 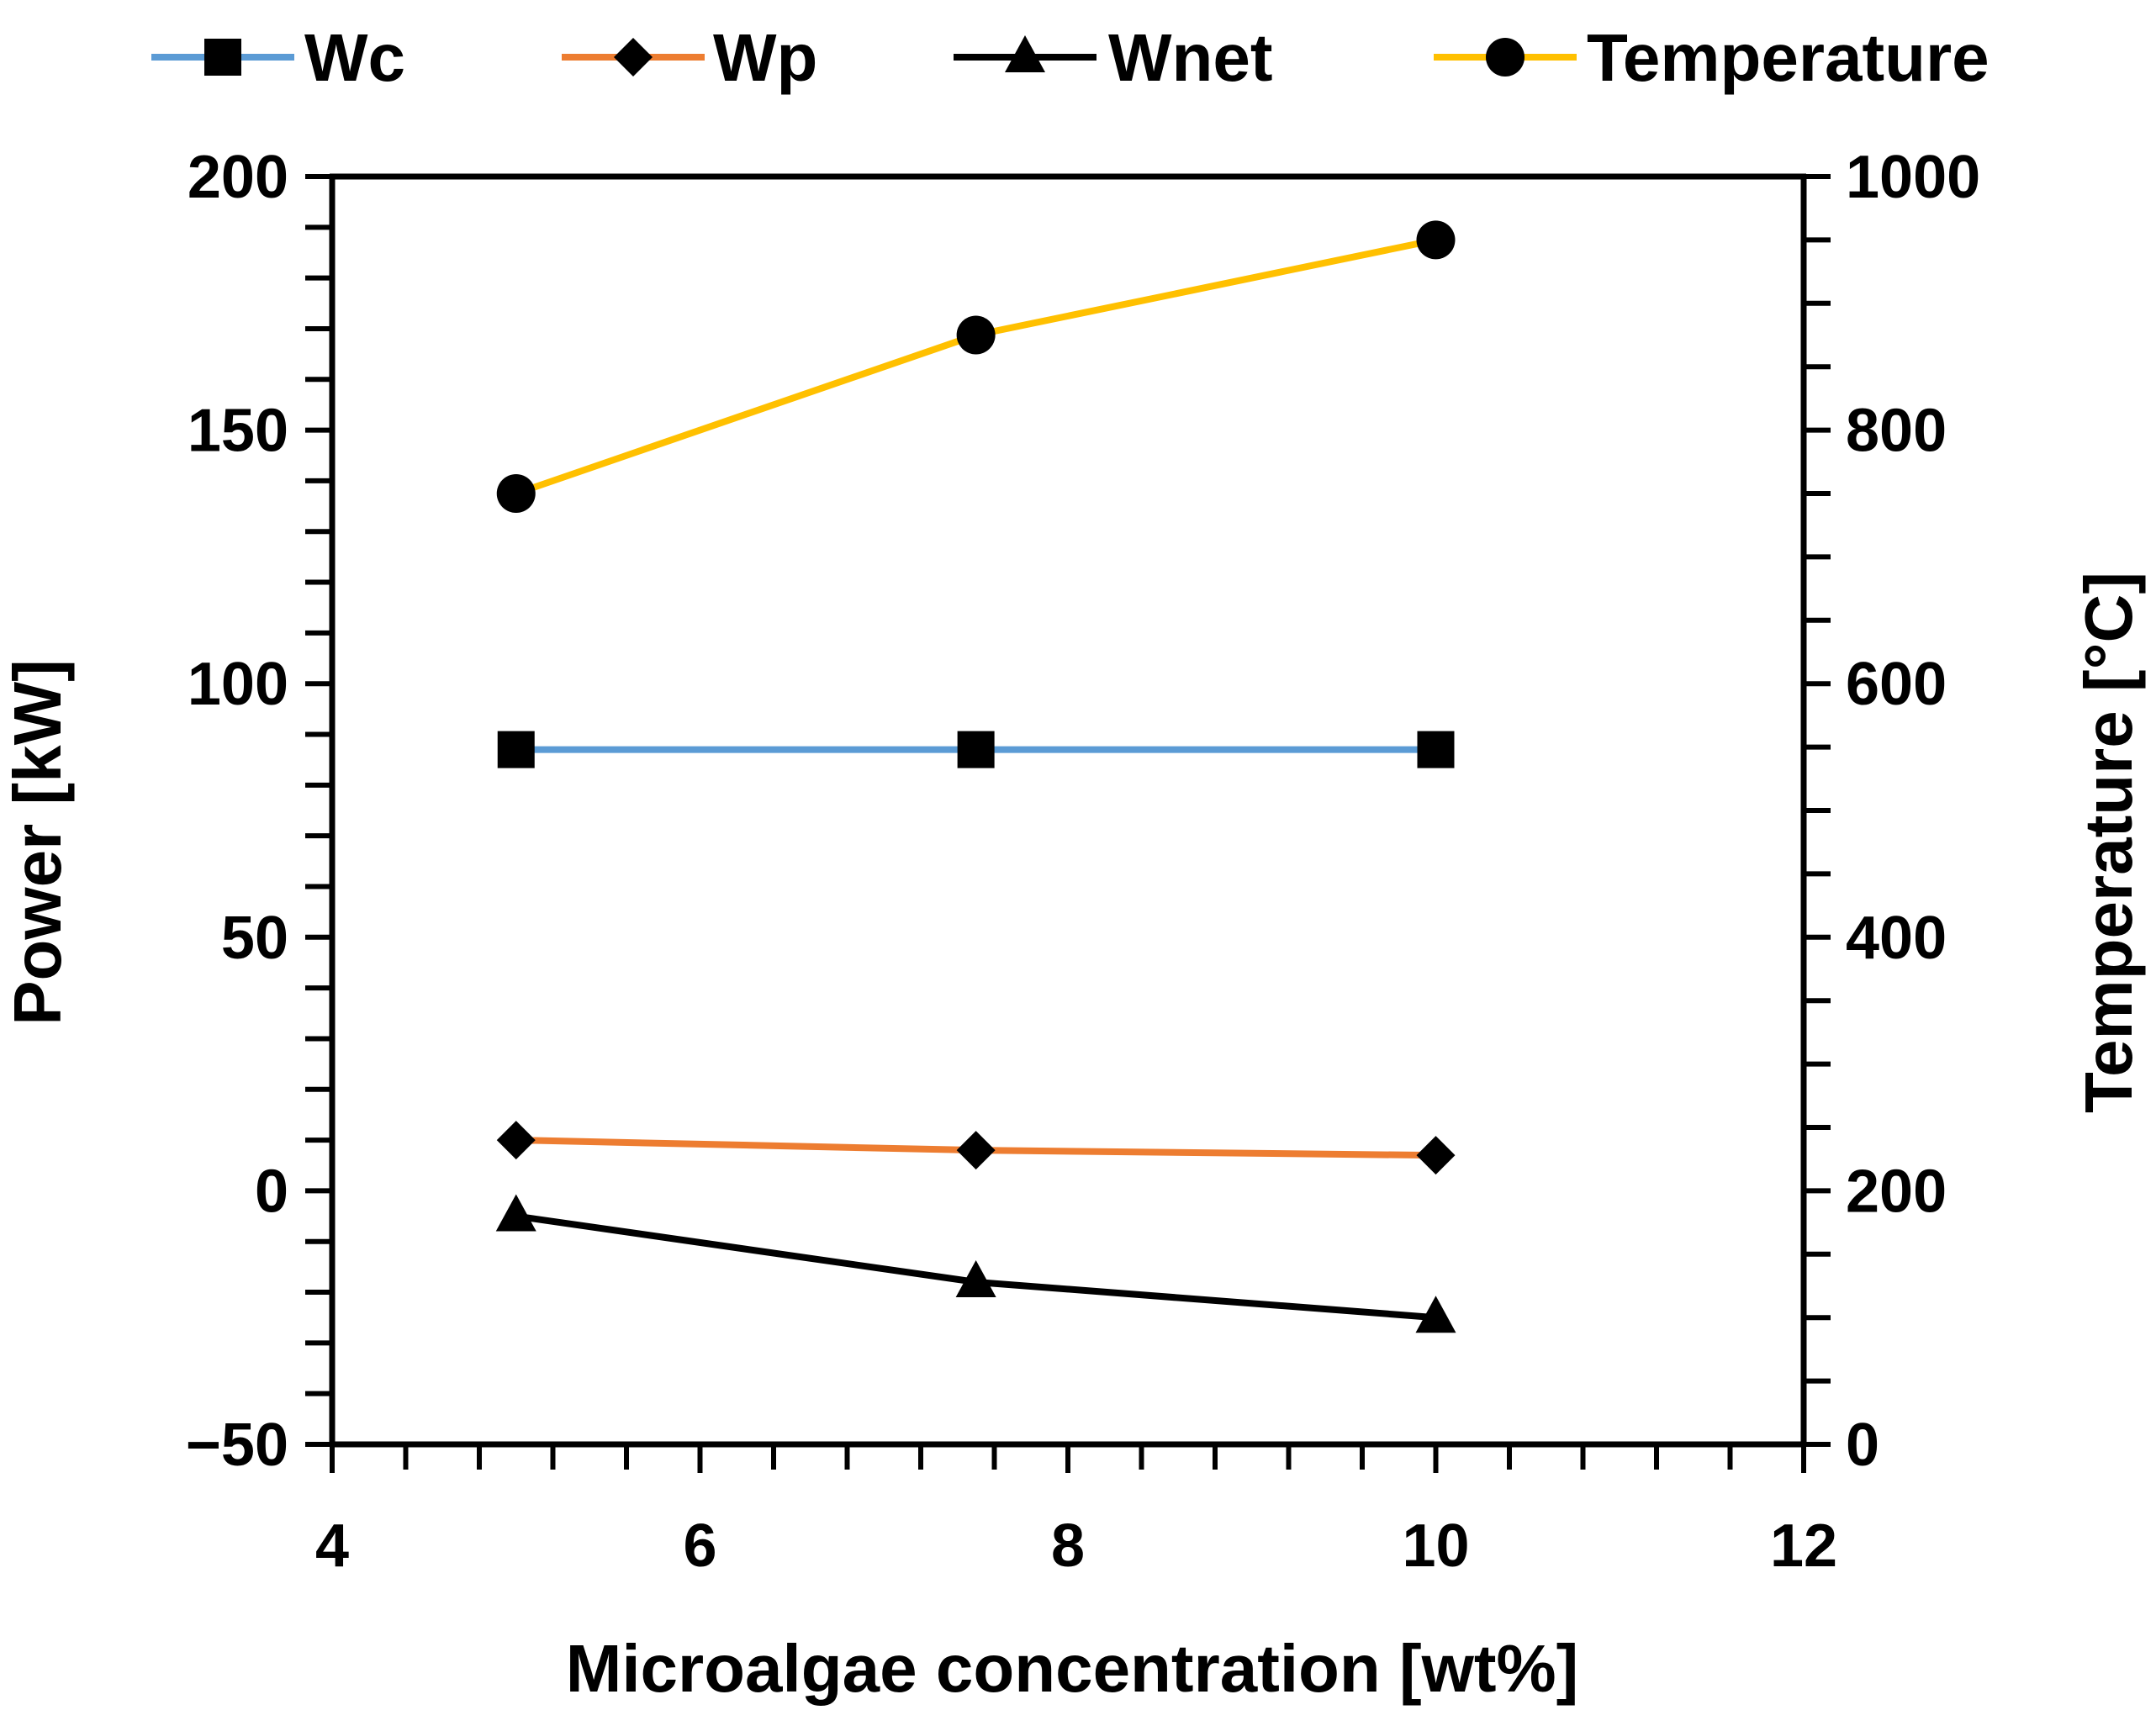 I want to click on x-axis-title: Microalgae concentration [wt%], so click(x=1072, y=1669).